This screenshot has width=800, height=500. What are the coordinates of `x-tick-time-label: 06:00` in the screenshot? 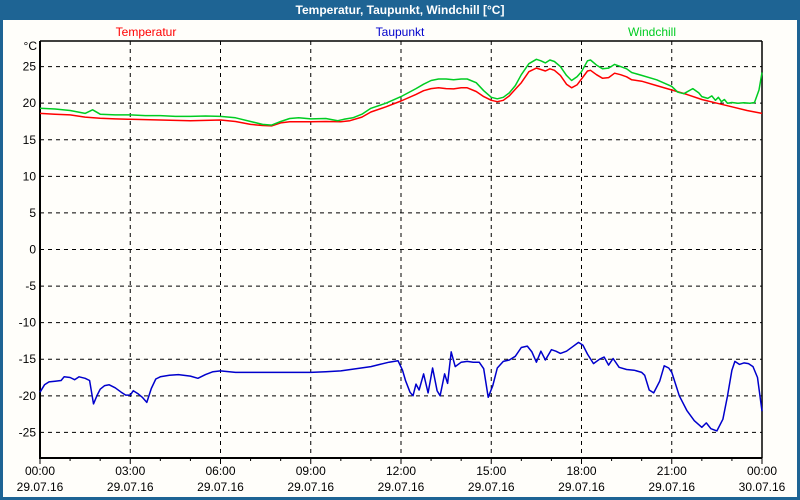 It's located at (220, 471).